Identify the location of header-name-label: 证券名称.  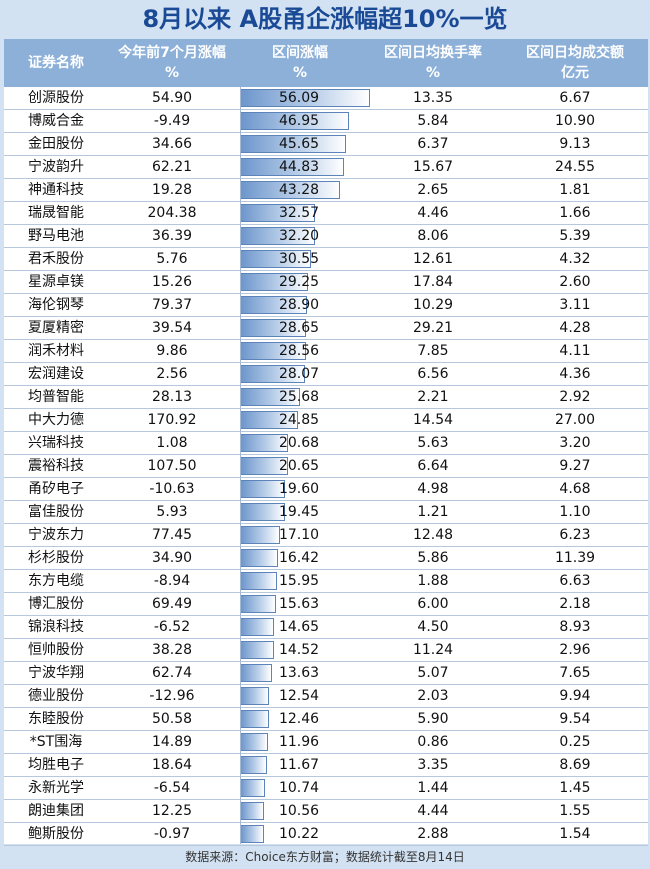
(56, 63).